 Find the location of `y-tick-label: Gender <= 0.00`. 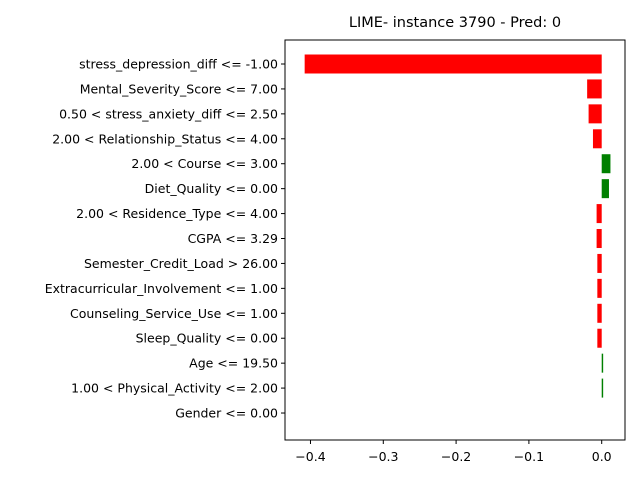

y-tick-label: Gender <= 0.00 is located at coordinates (226, 413).